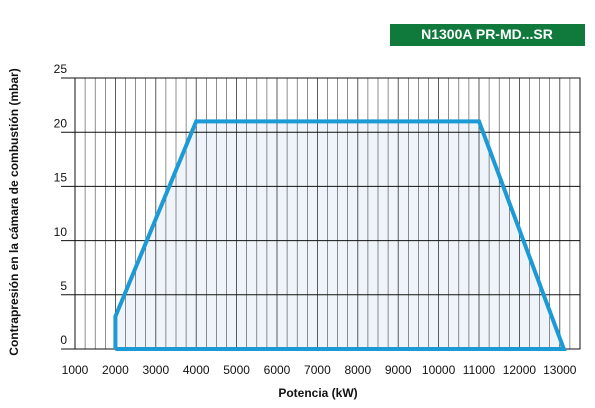 The width and height of the screenshot is (595, 408). What do you see at coordinates (317, 393) in the screenshot?
I see `x-axis-label: Potencia (kW)` at bounding box center [317, 393].